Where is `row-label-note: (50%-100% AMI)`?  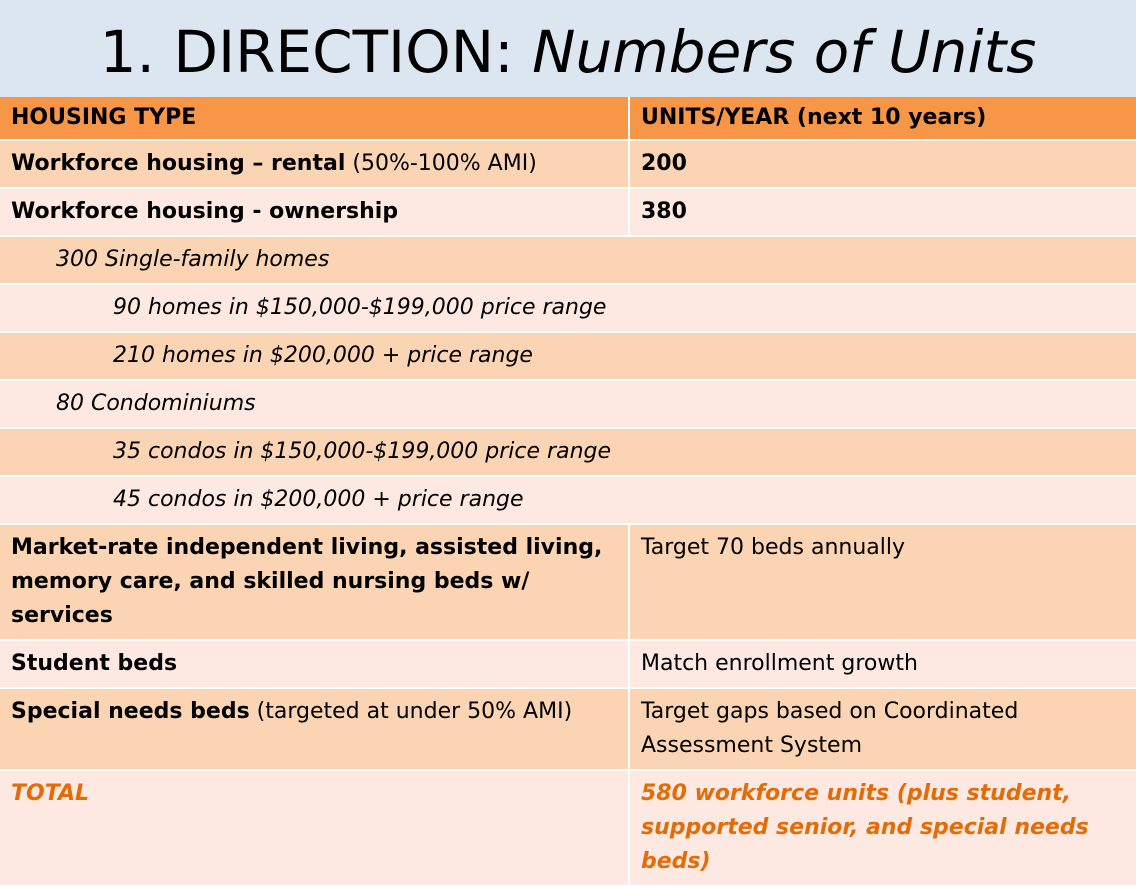 row-label-note: (50%-100% AMI) is located at coordinates (441, 163).